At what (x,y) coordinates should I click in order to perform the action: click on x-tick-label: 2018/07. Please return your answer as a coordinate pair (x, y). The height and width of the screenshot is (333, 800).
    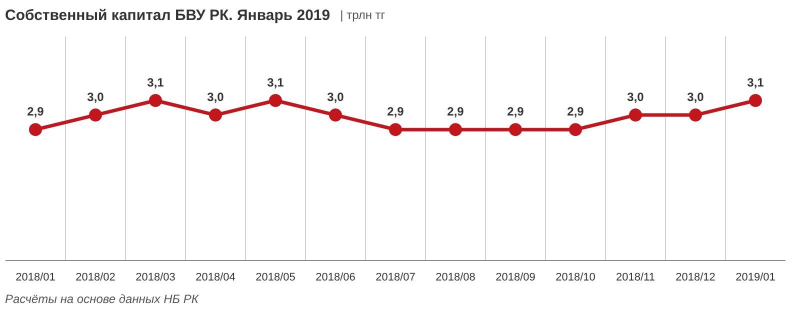
    Looking at the image, I should click on (396, 278).